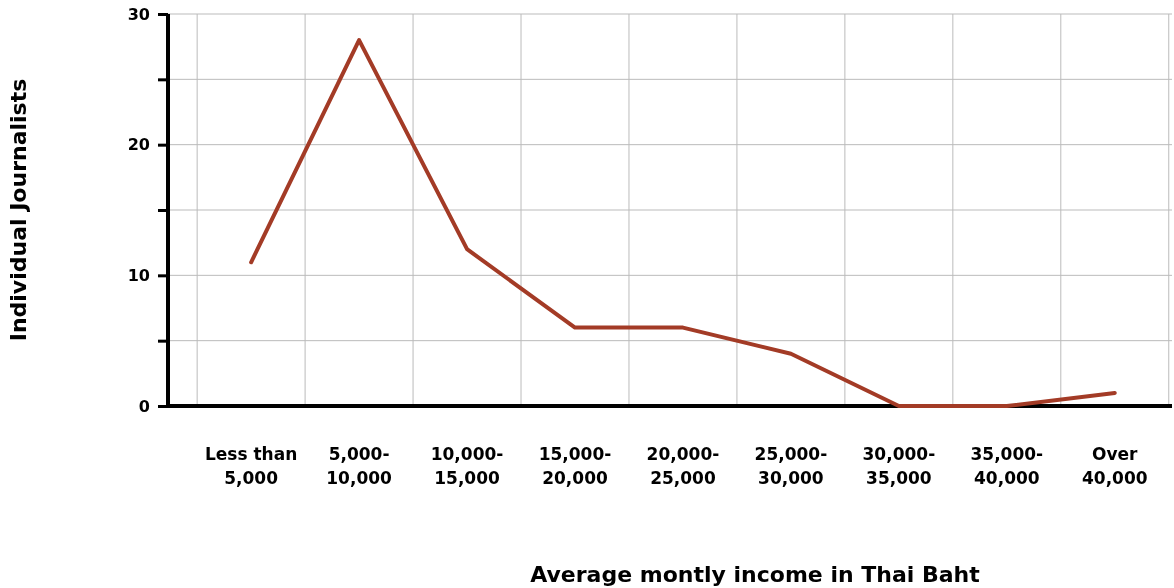 The image size is (1174, 588). Describe the element at coordinates (791, 466) in the screenshot. I see `x-tick-label: 25,000-30,000` at that location.